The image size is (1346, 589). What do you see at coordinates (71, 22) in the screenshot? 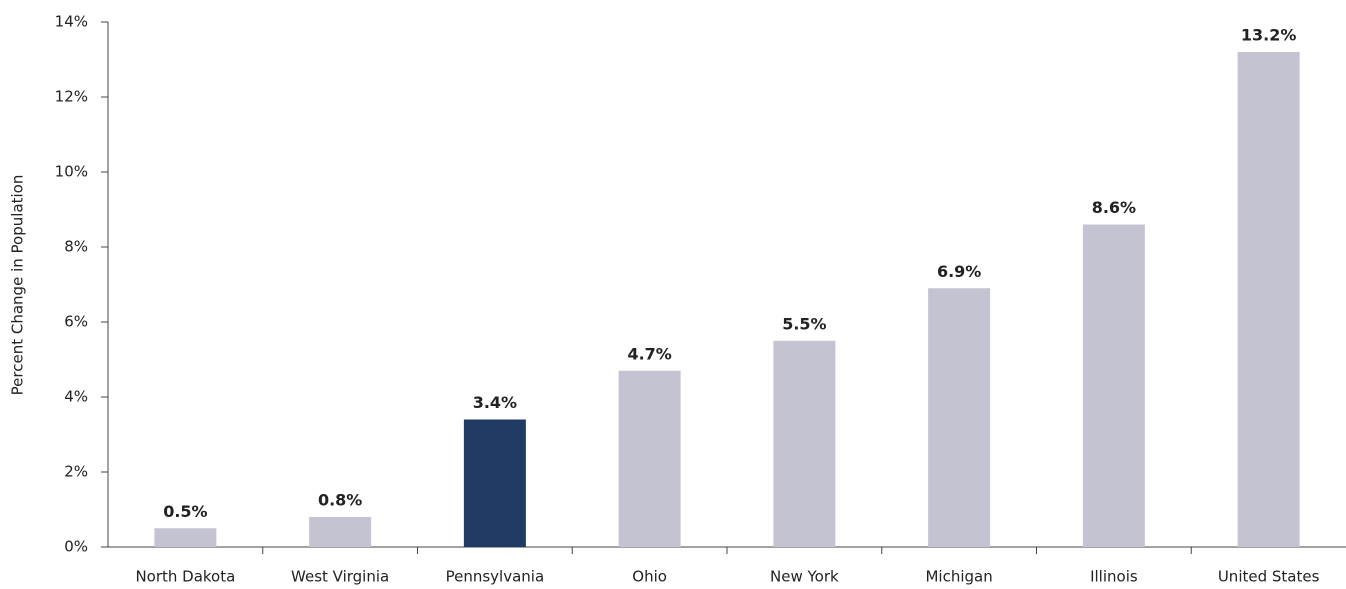
I see `y-tick-label: 14%` at bounding box center [71, 22].